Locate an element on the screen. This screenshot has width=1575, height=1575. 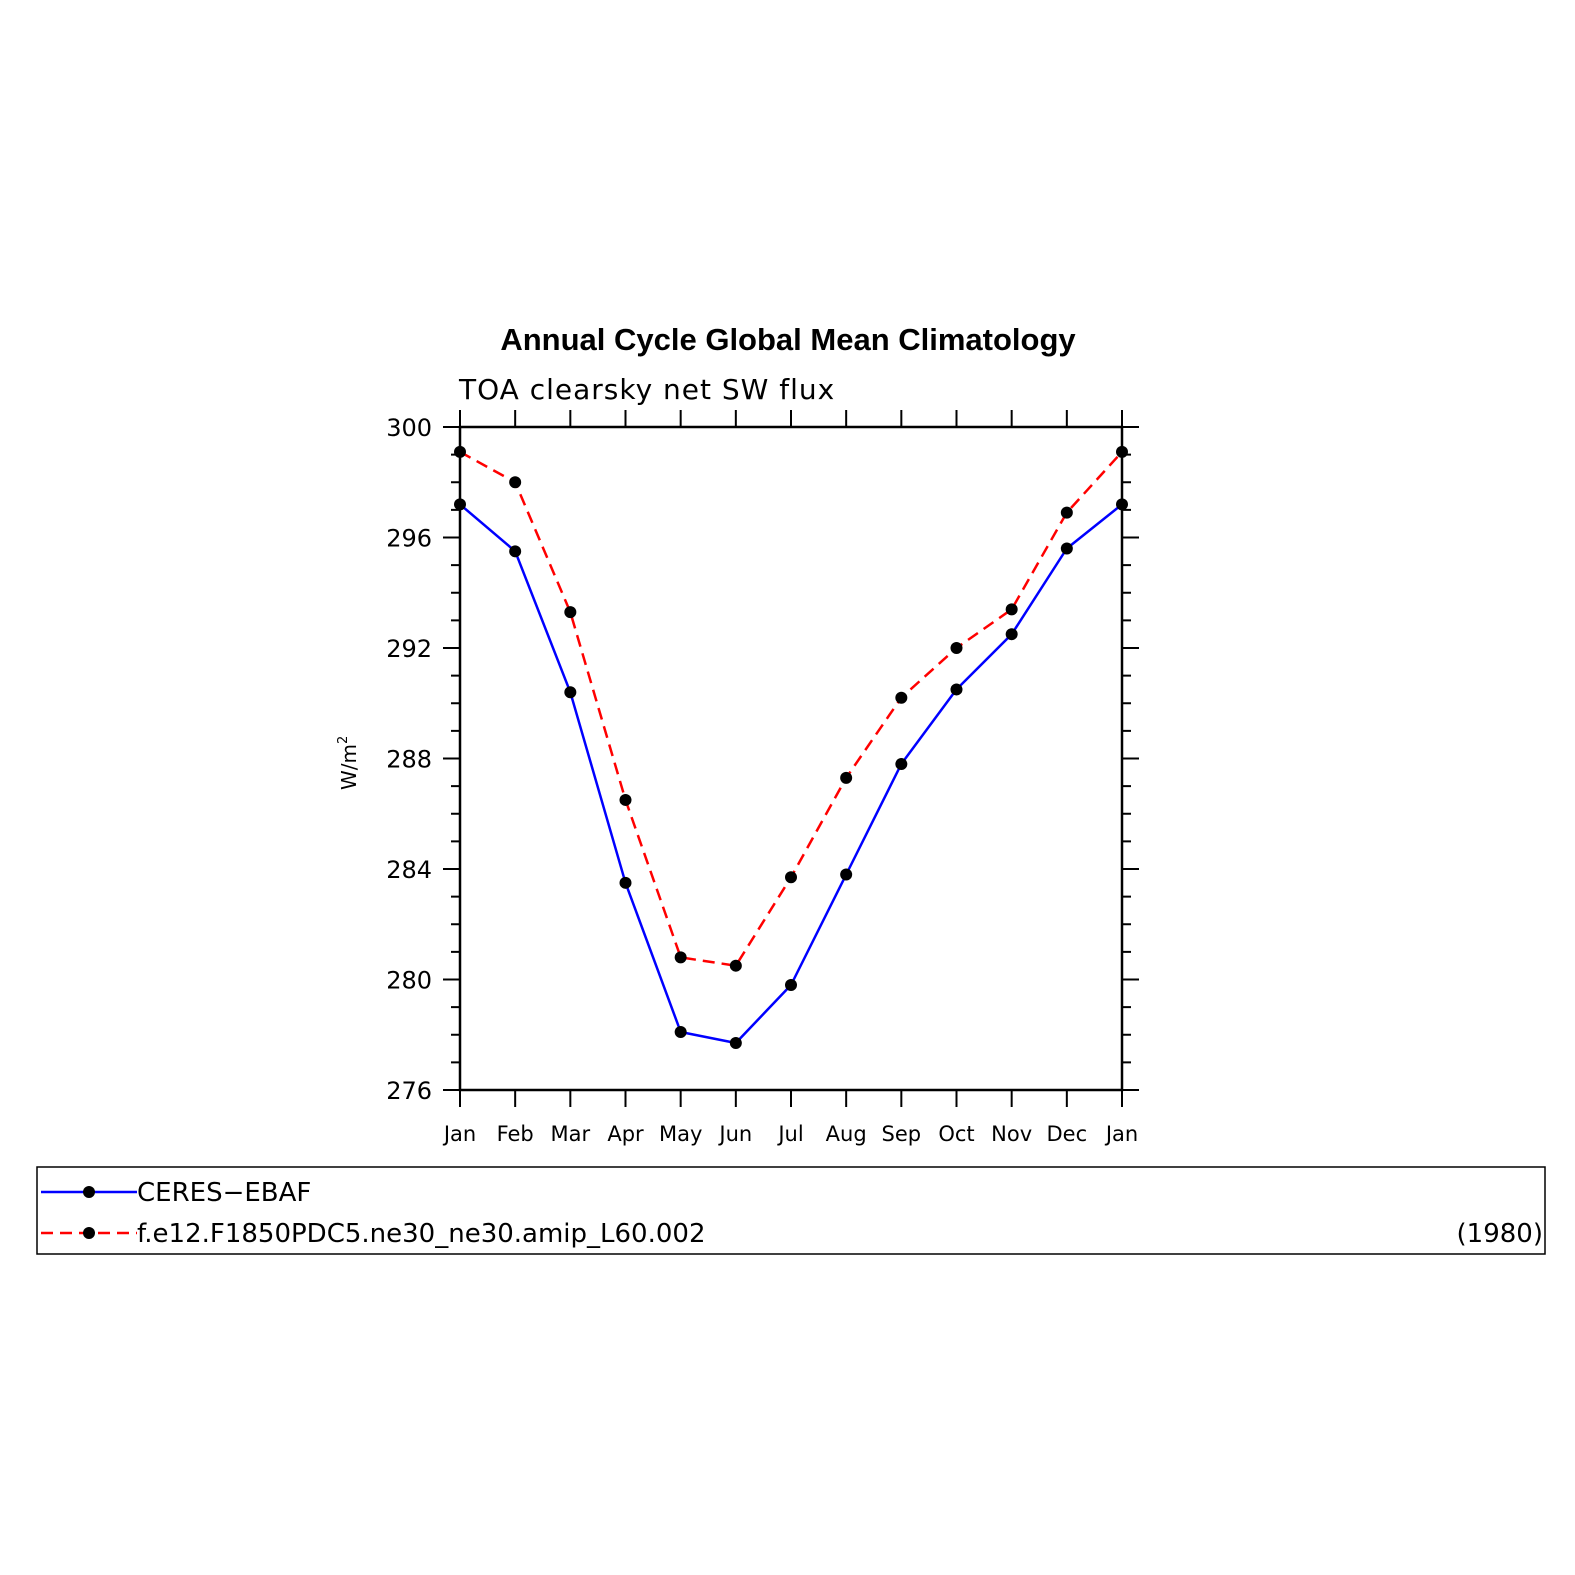
chart-subtitle: TOA clearsky net SW flux is located at coordinates (646, 389).